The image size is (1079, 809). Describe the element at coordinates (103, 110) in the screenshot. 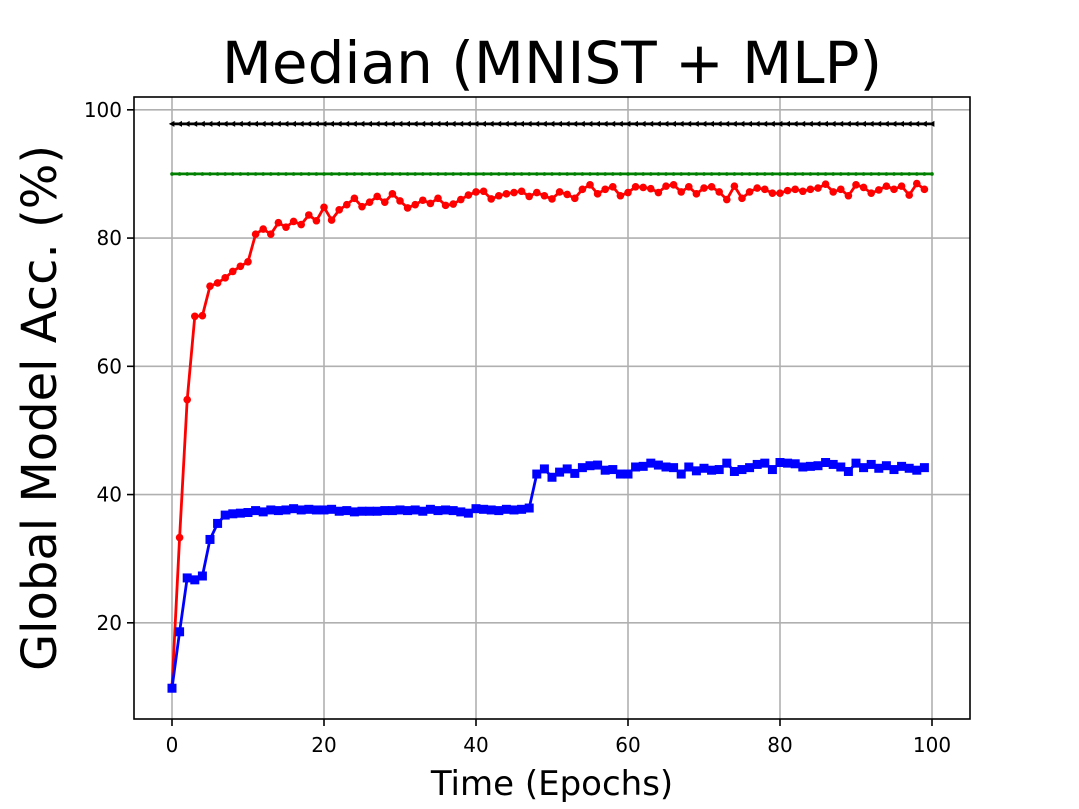

I see `y-tick-label: 100` at that location.